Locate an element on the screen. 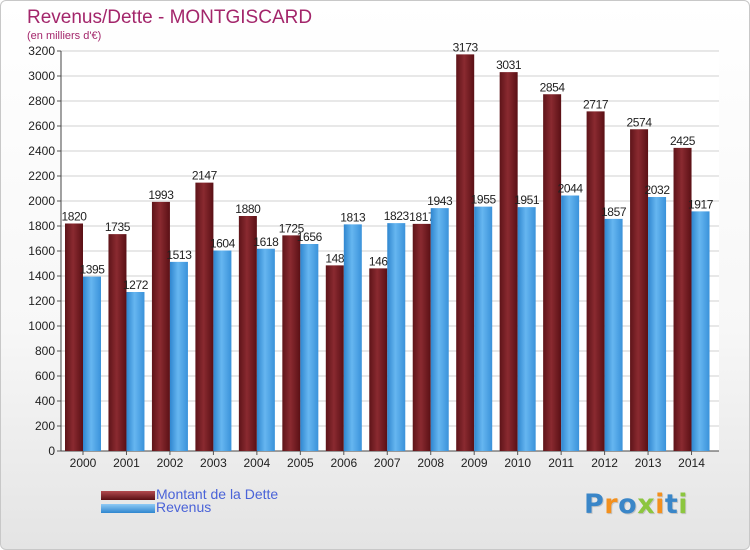  logo-letter: x is located at coordinates (646, 504).